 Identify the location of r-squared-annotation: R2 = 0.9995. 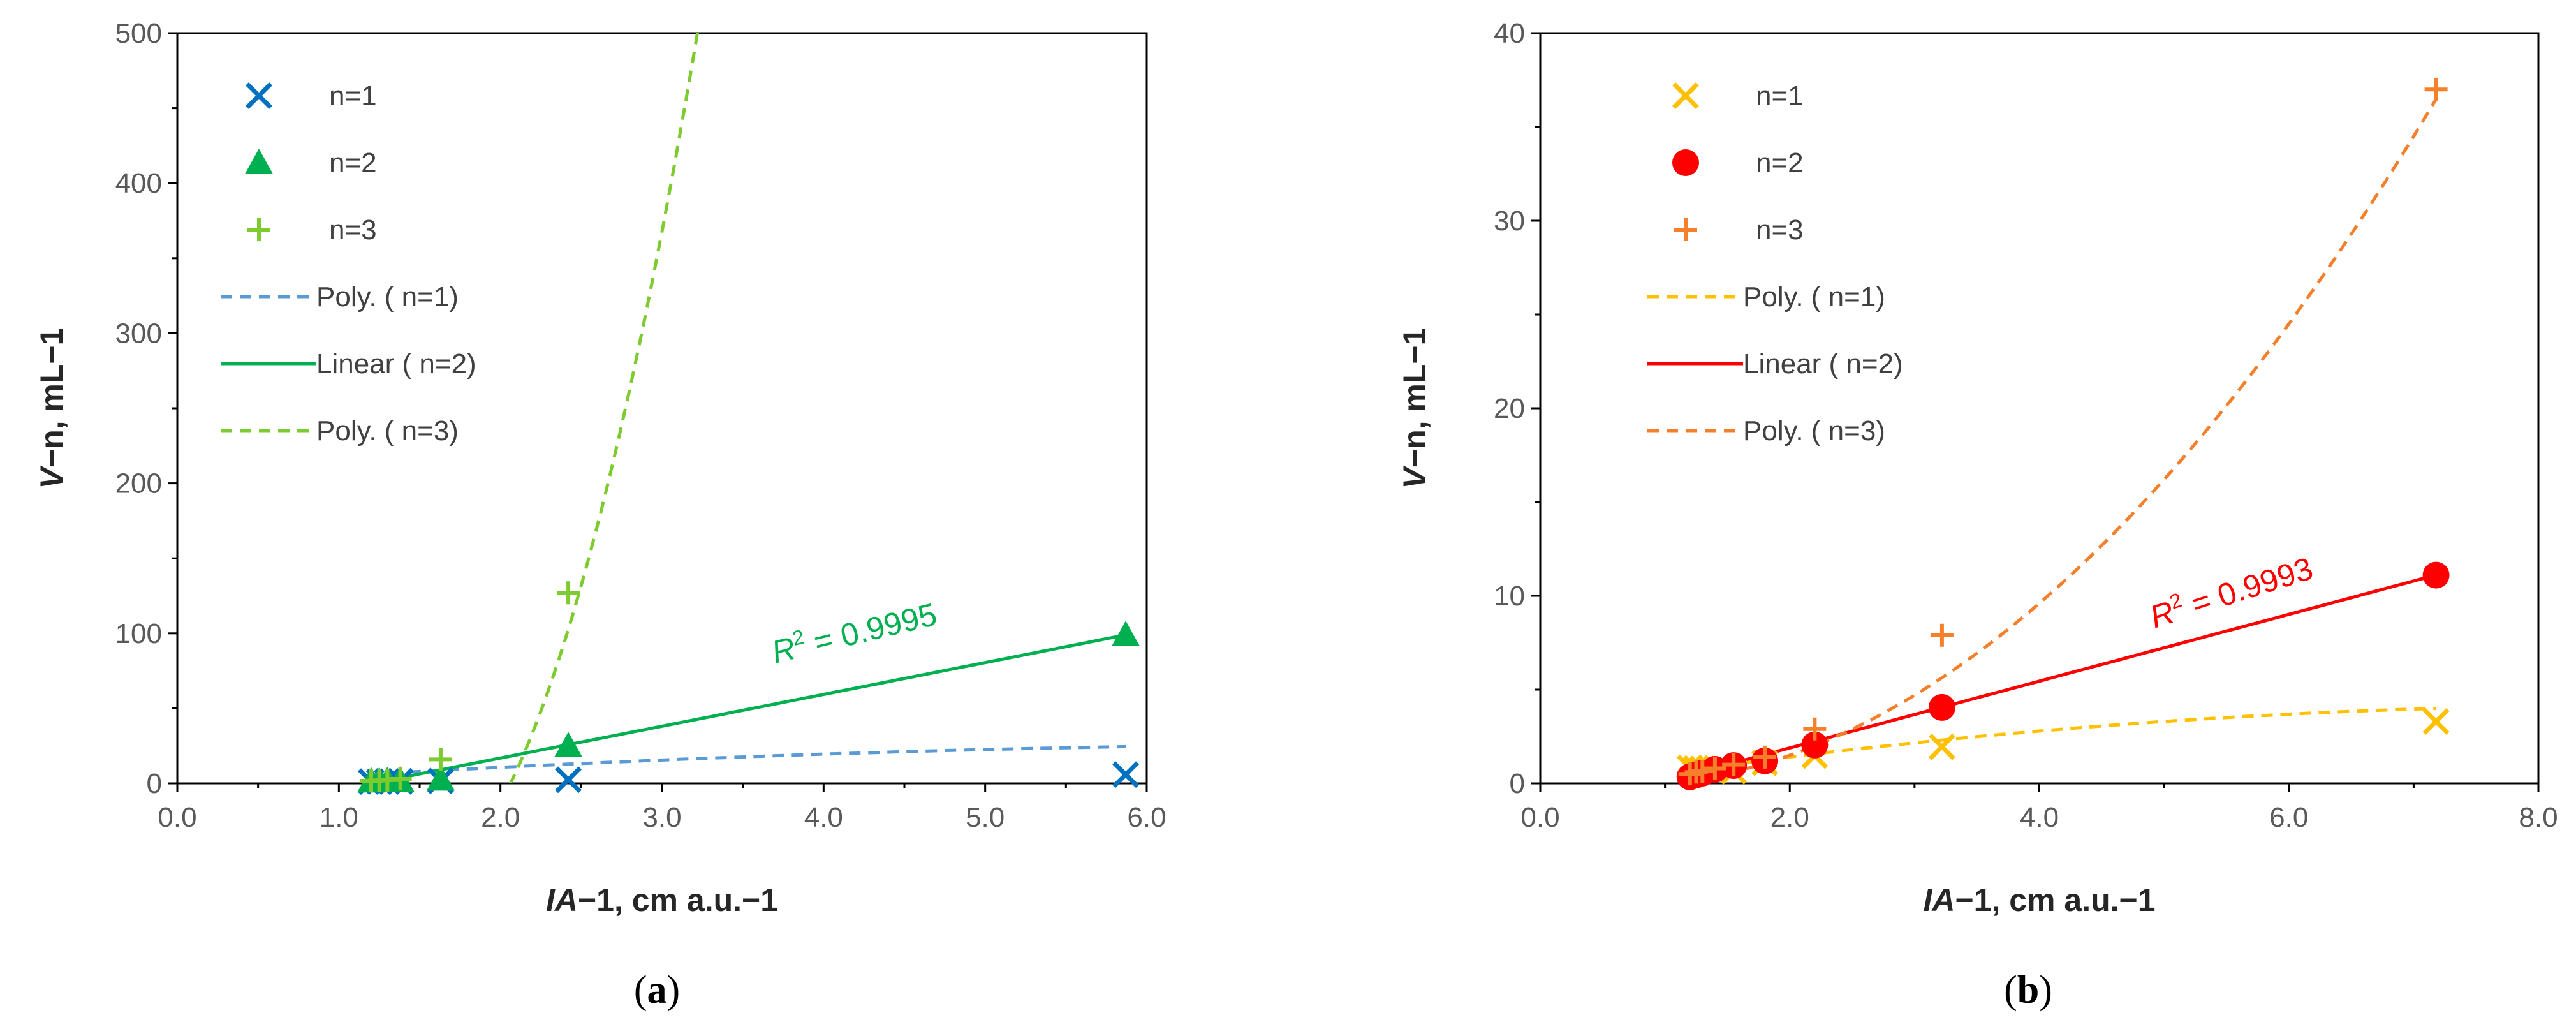
(854, 632).